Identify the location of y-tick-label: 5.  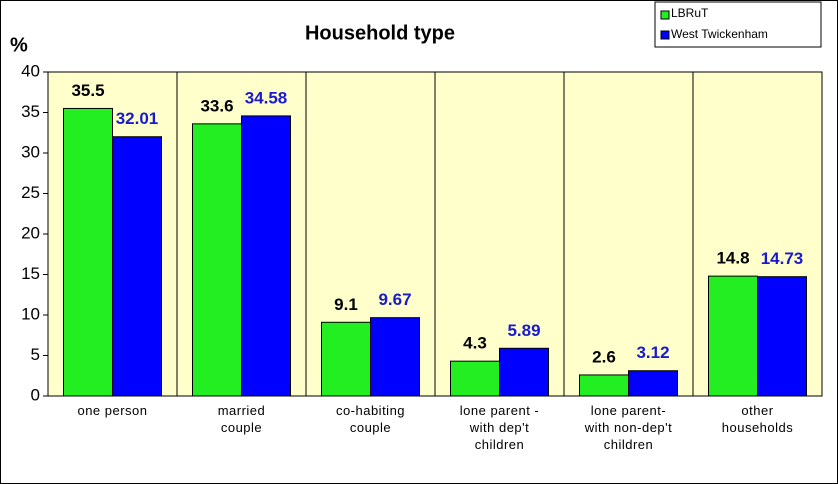
(35, 354).